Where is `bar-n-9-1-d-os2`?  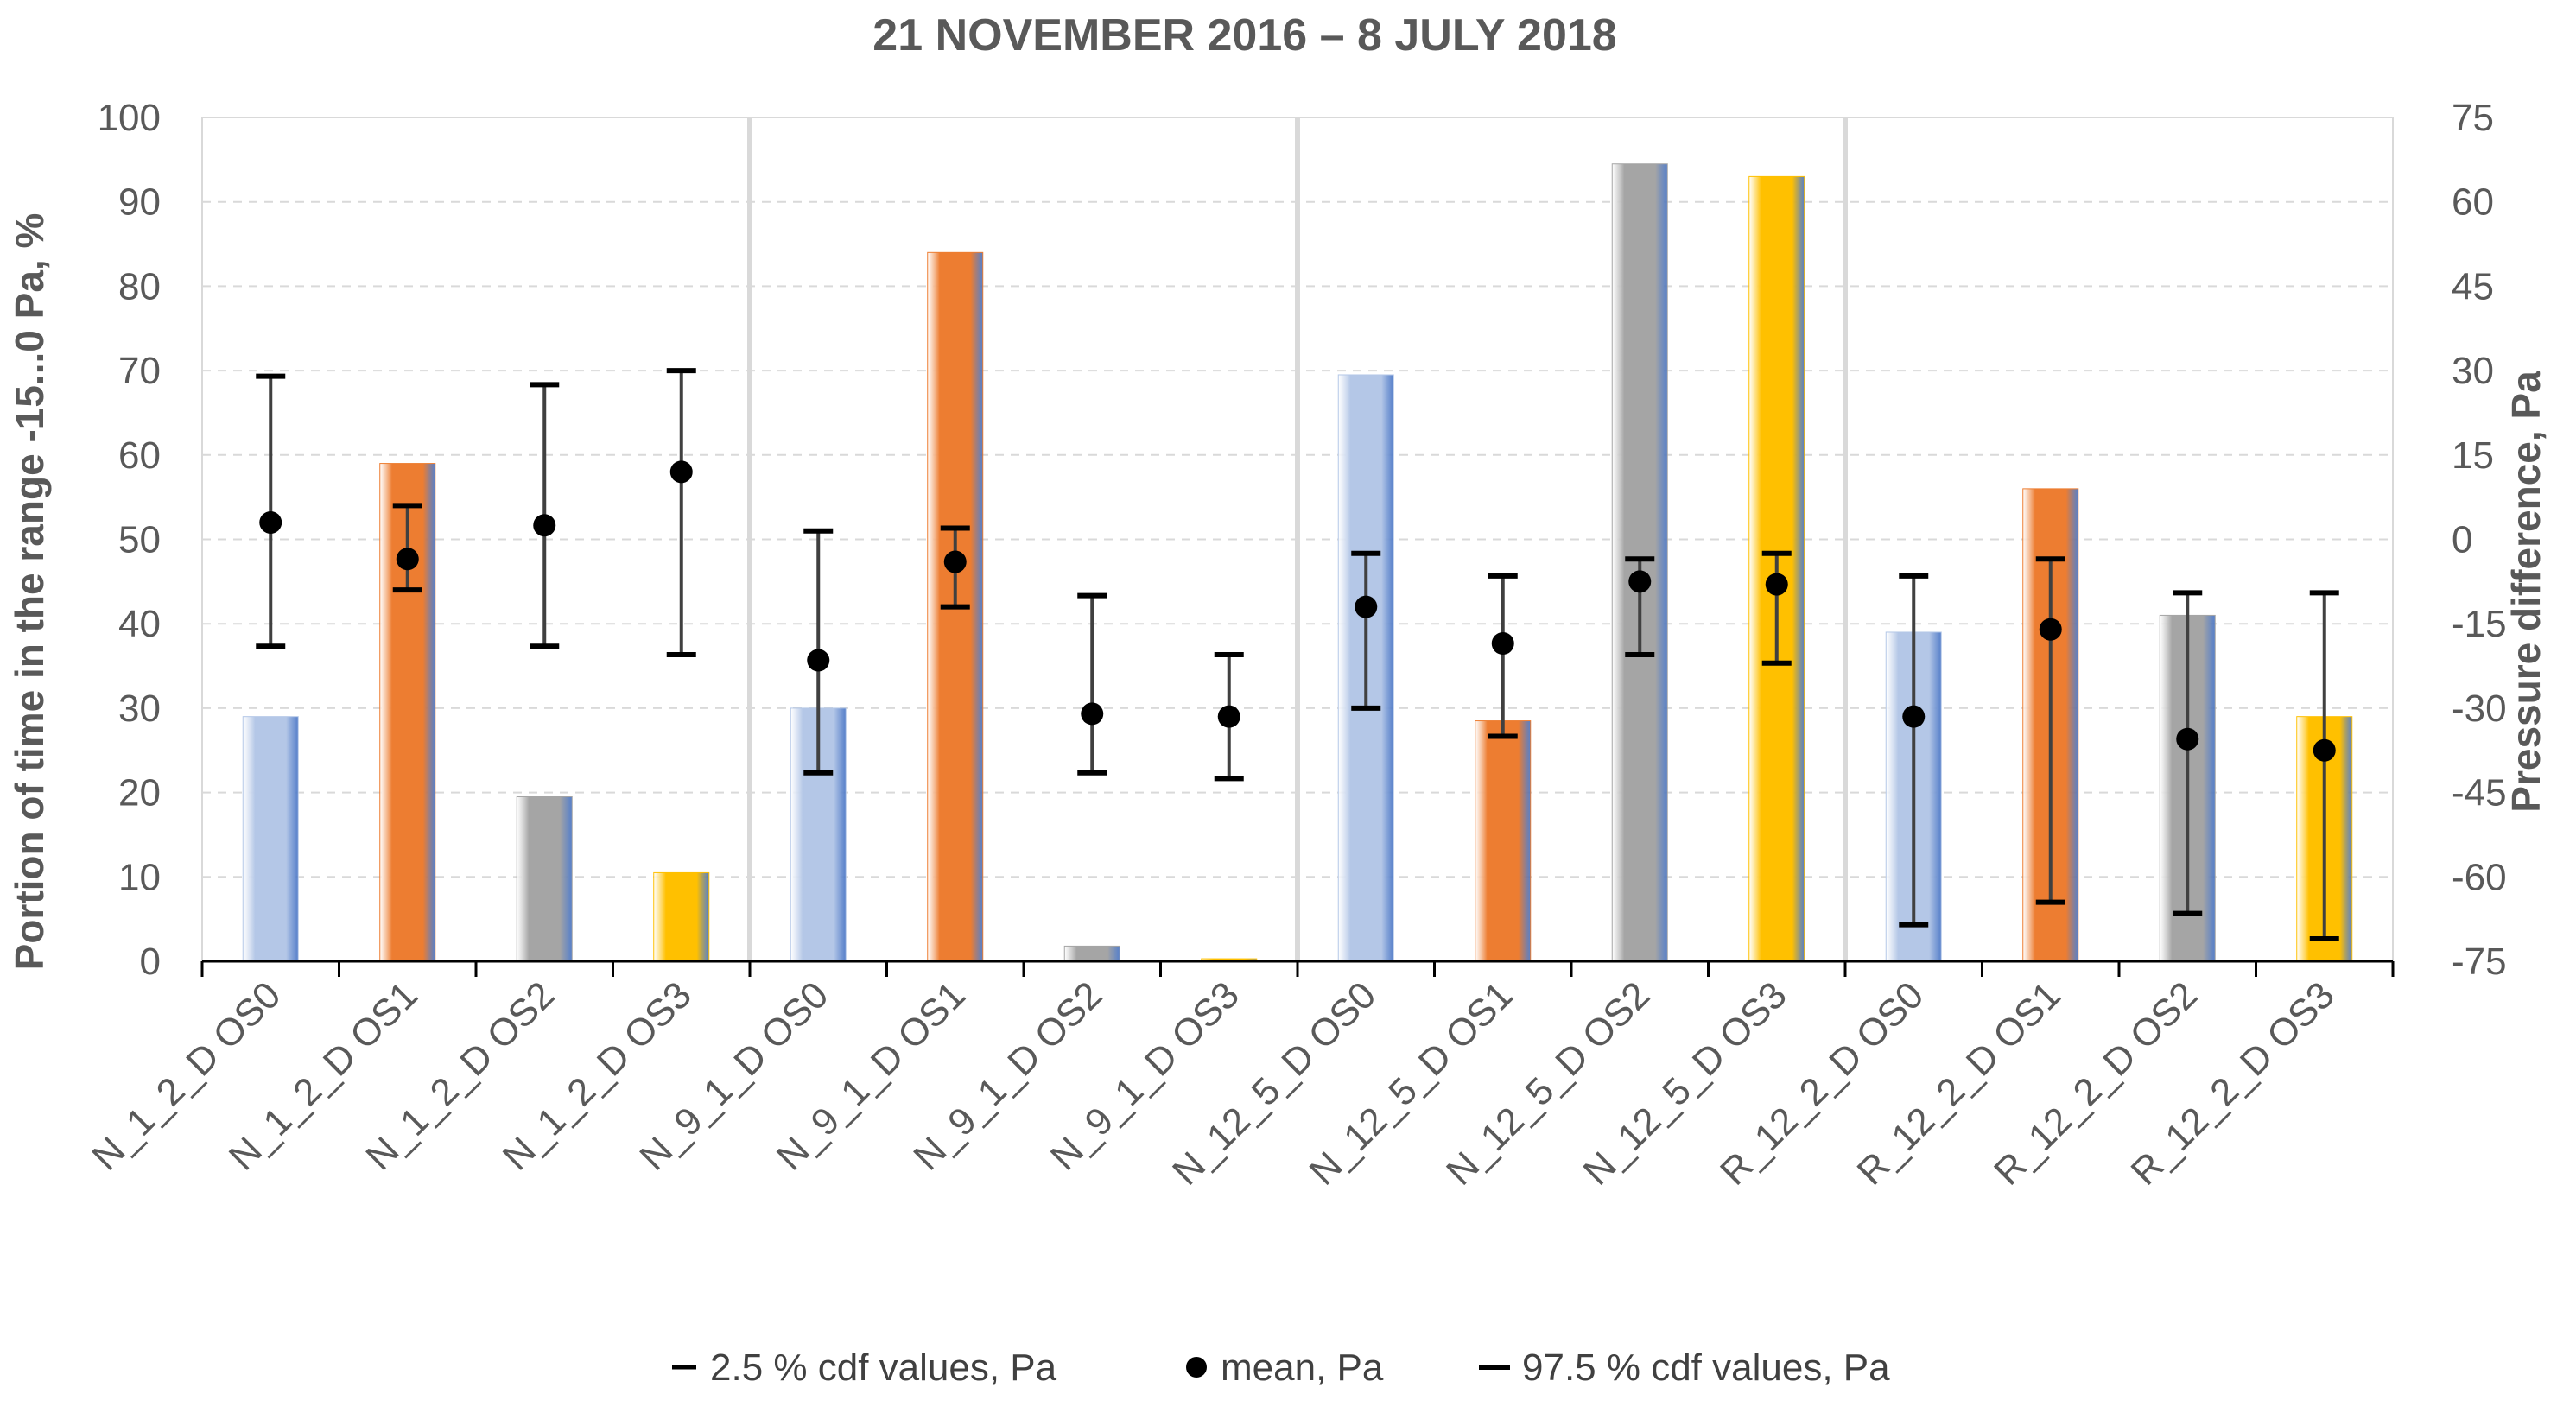 bar-n-9-1-d-os2 is located at coordinates (1091, 953).